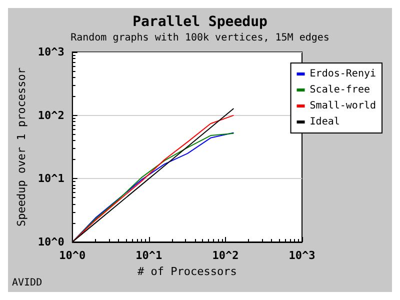 The image size is (400, 300). I want to click on chart-title: Parallel Speedup, so click(200, 22).